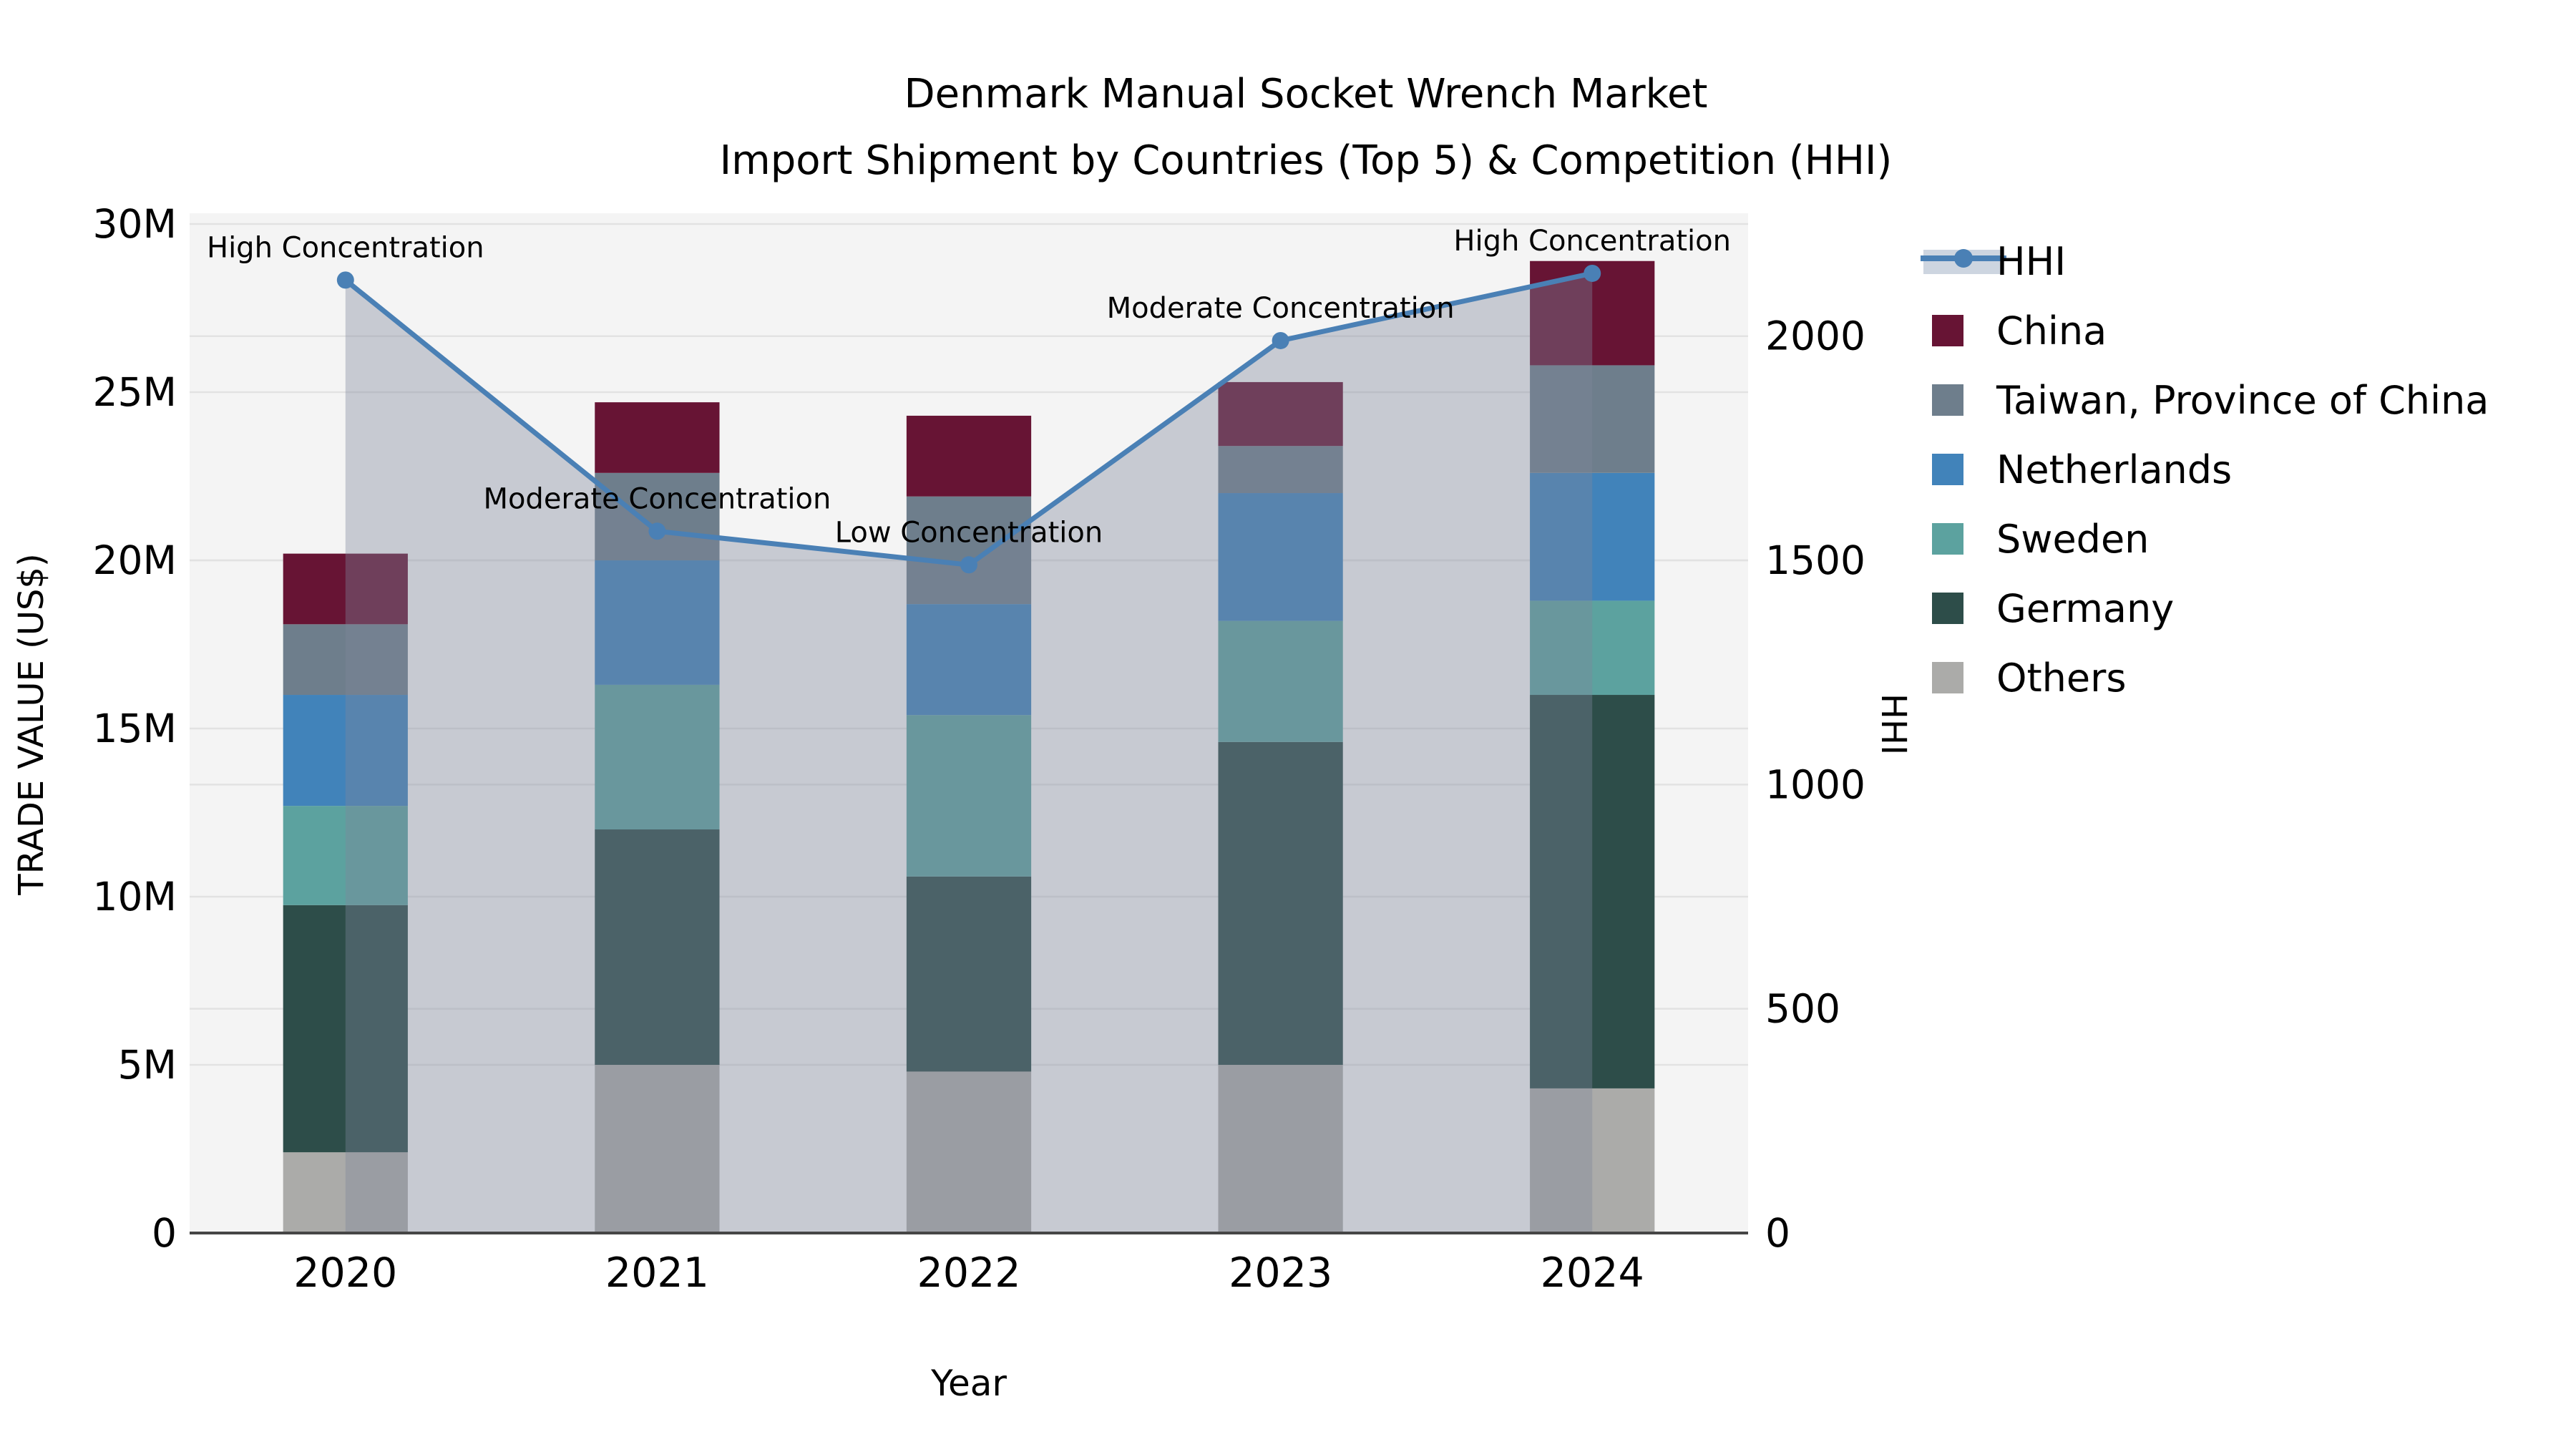 The width and height of the screenshot is (2576, 1452). Describe the element at coordinates (1592, 1273) in the screenshot. I see `x-tick-label: 2024` at that location.